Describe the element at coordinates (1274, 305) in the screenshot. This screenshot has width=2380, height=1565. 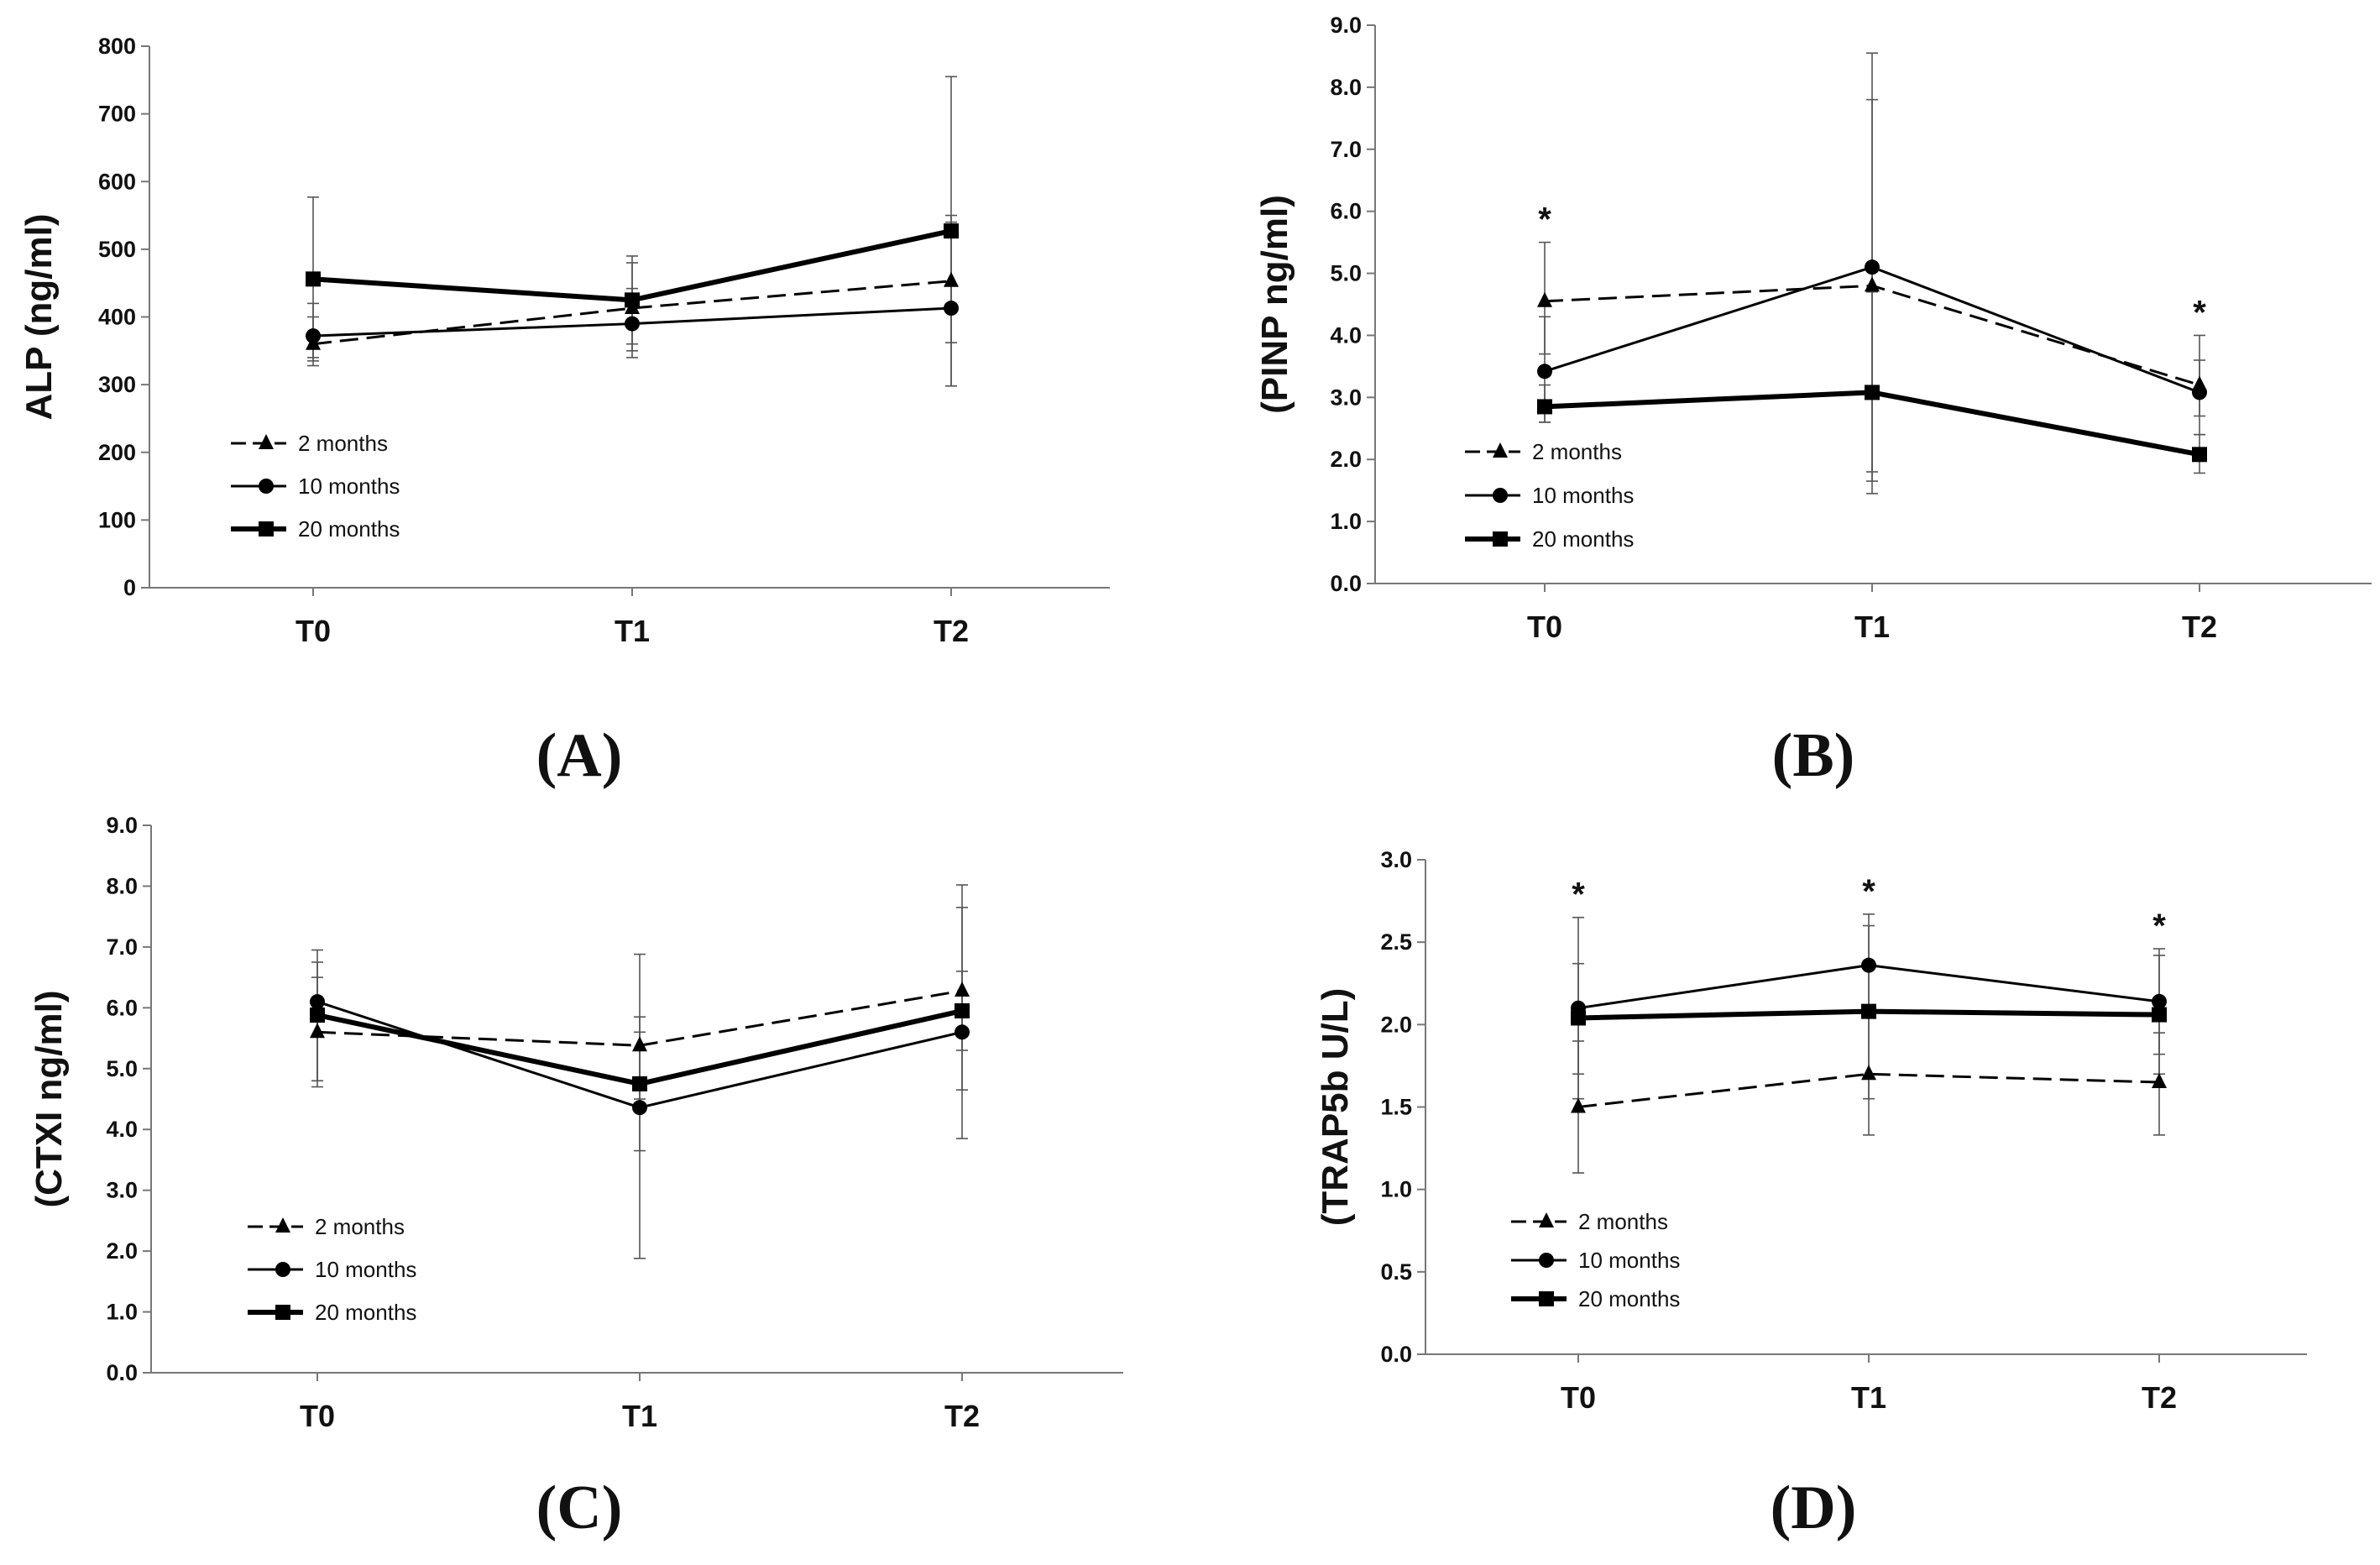
I see `y-axis-title: (PINP ng/ml)` at that location.